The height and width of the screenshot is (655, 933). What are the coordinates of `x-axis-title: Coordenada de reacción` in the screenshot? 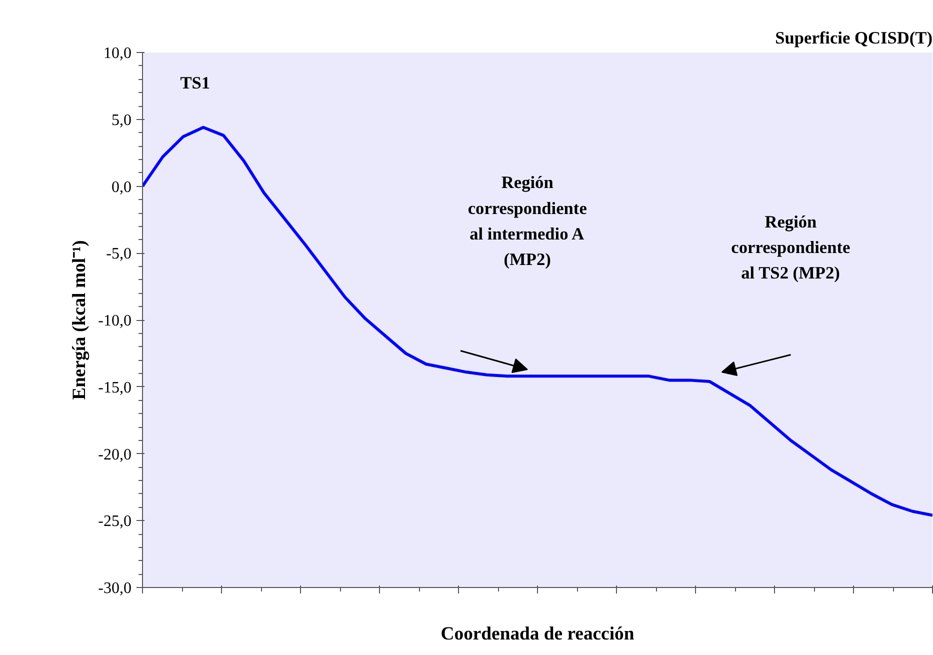 It's located at (537, 634).